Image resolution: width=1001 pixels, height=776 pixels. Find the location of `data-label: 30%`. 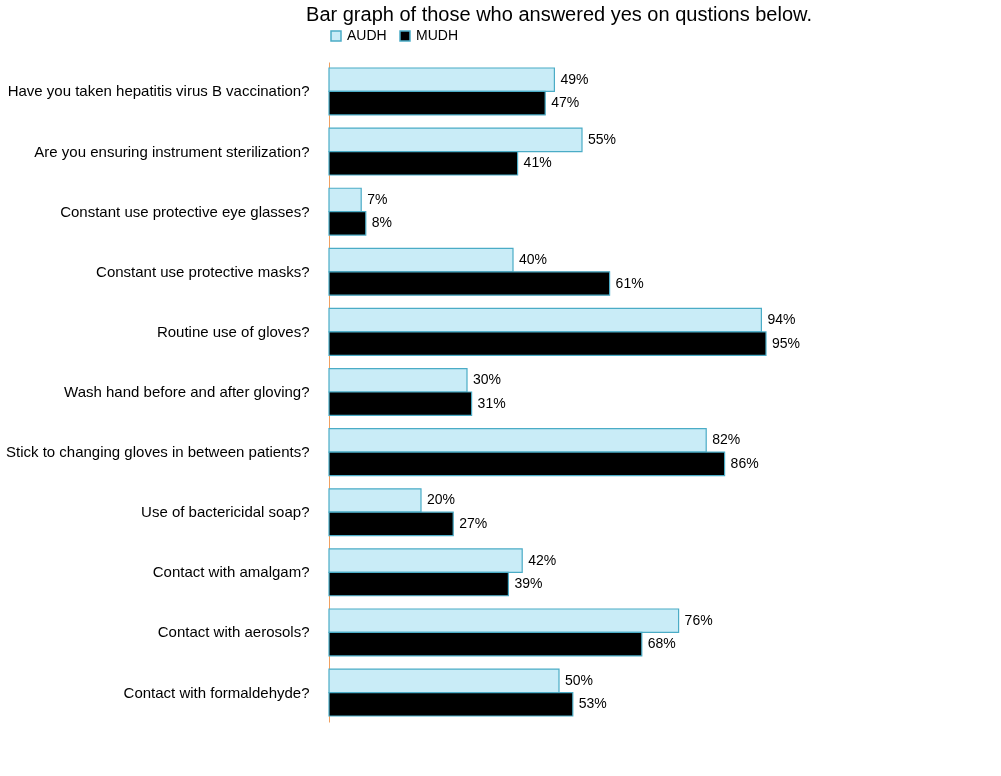

data-label: 30% is located at coordinates (487, 379).